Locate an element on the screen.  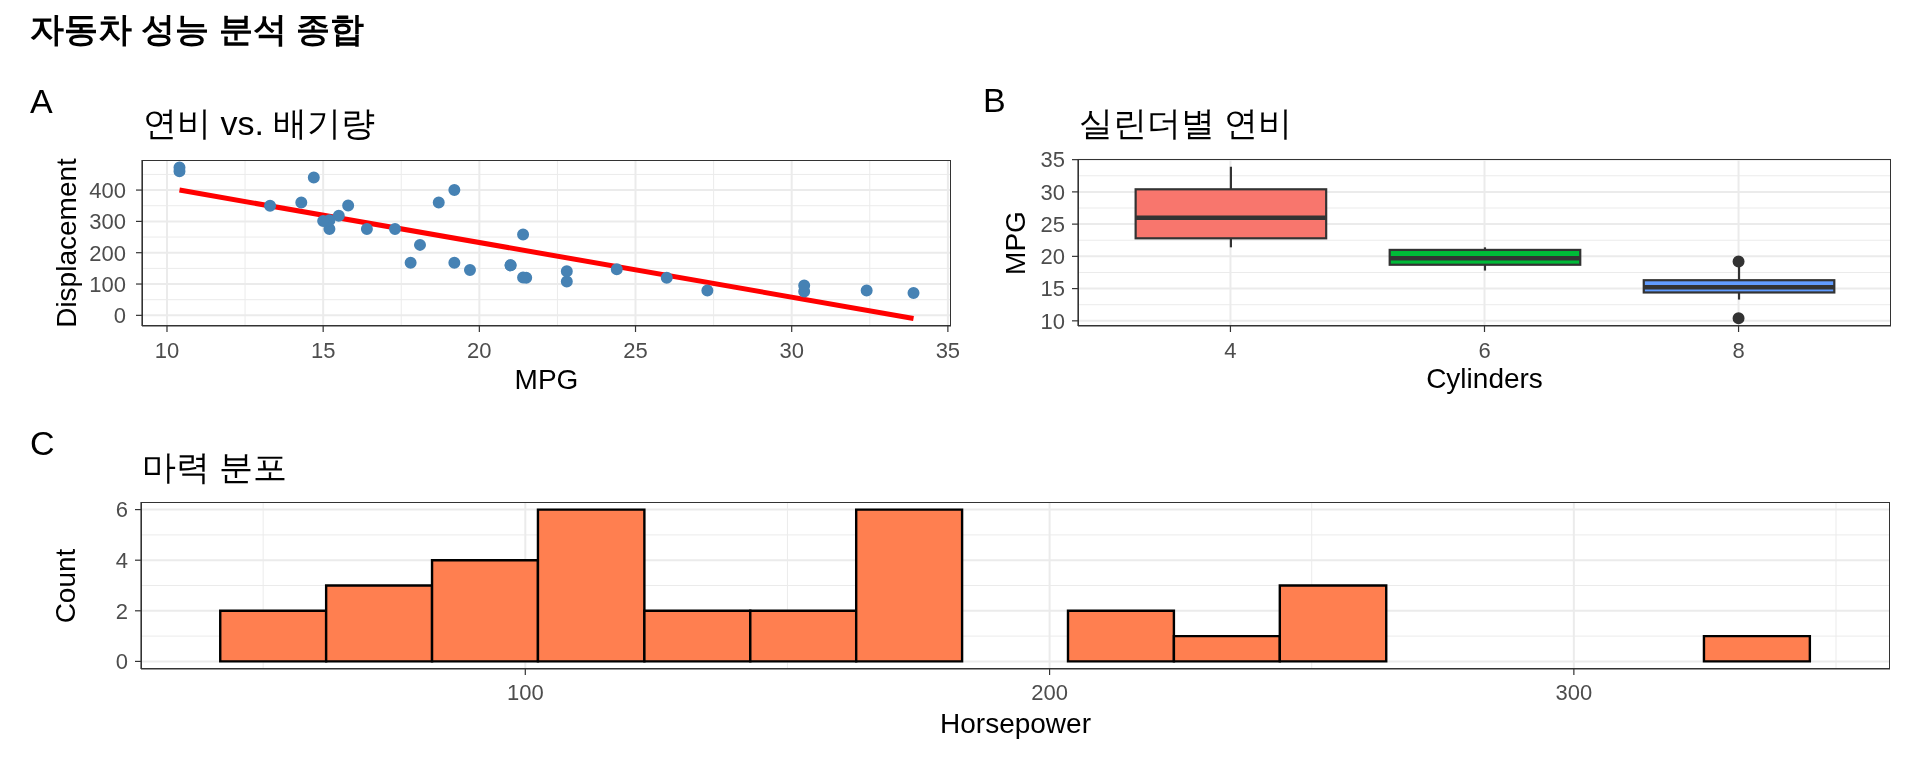
chart-title: 연비 vs. 배기량 is located at coordinates (259, 123).